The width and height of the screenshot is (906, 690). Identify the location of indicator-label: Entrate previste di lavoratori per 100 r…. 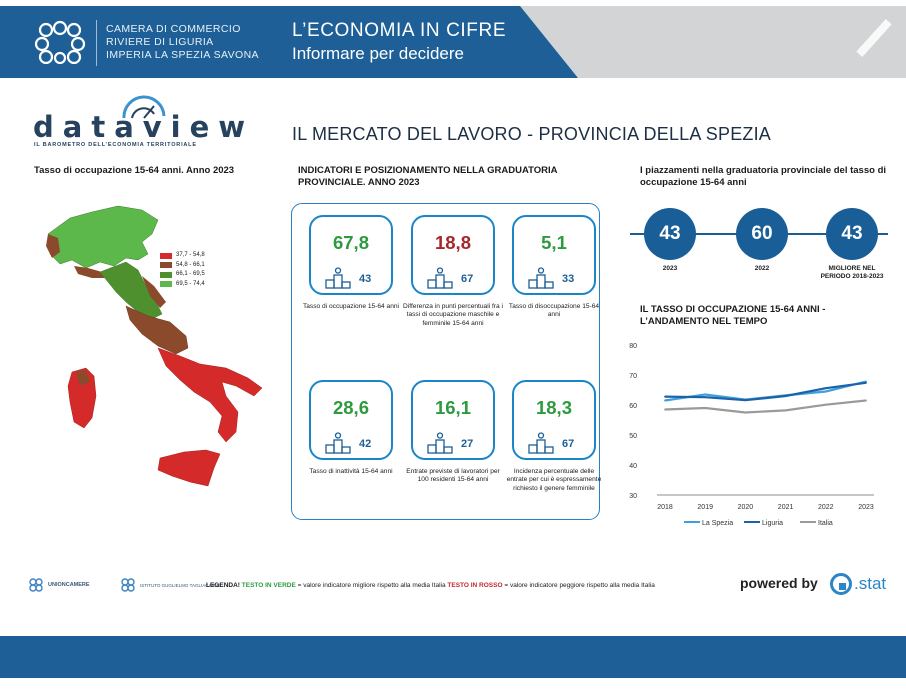
(453, 476).